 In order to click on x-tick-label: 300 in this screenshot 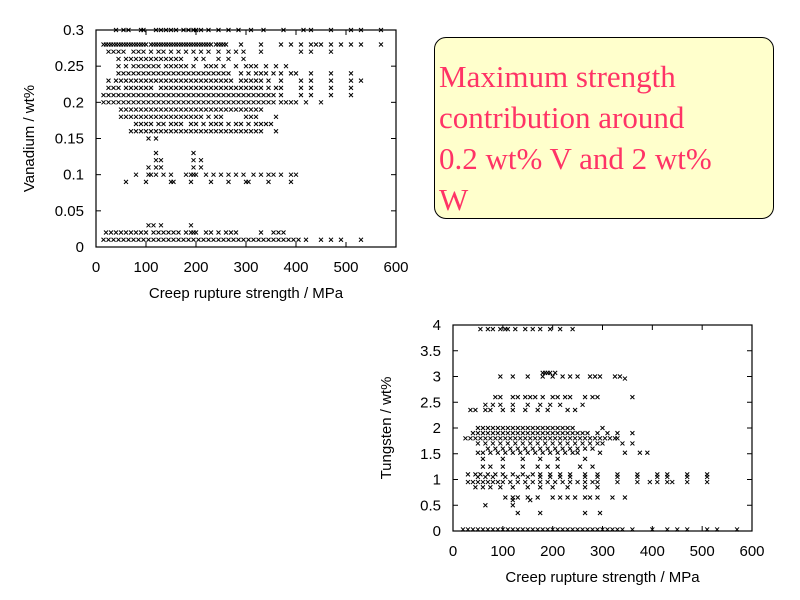, I will do `click(245, 267)`.